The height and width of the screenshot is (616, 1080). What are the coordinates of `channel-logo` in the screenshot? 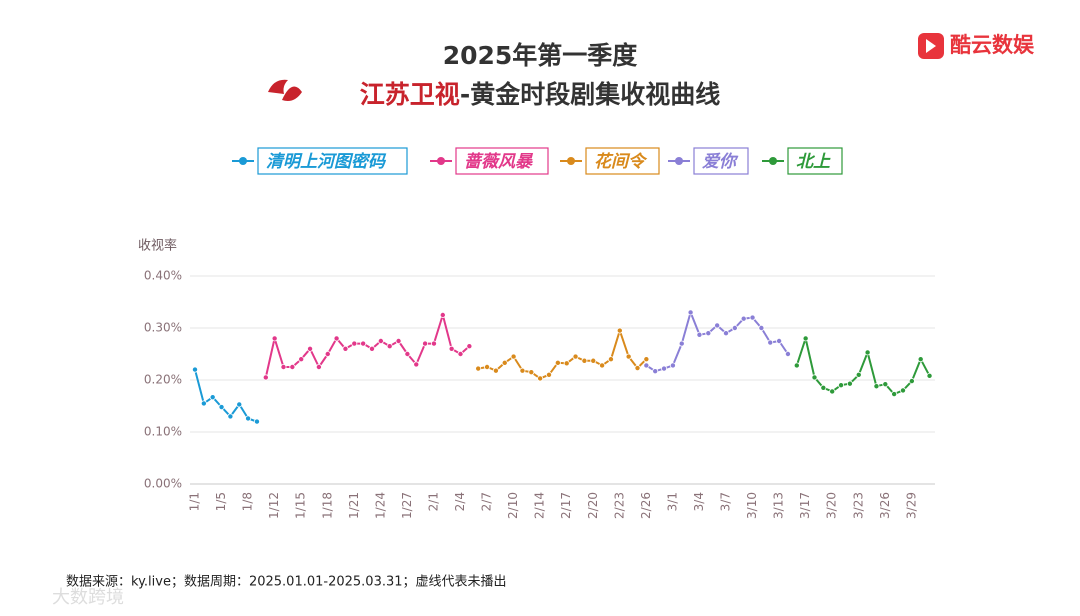 It's located at (285, 90).